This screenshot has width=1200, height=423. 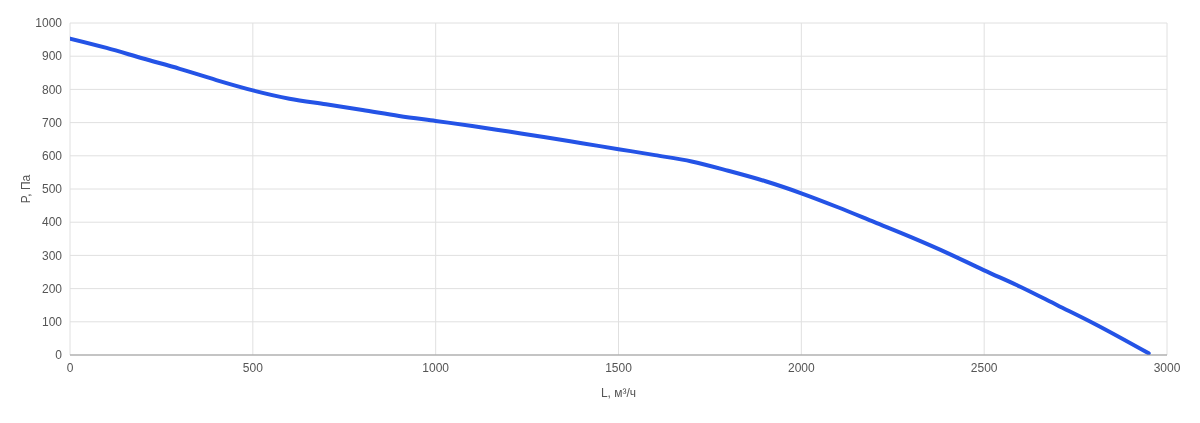 I want to click on y-axis-title: P, Па, so click(x=26, y=189).